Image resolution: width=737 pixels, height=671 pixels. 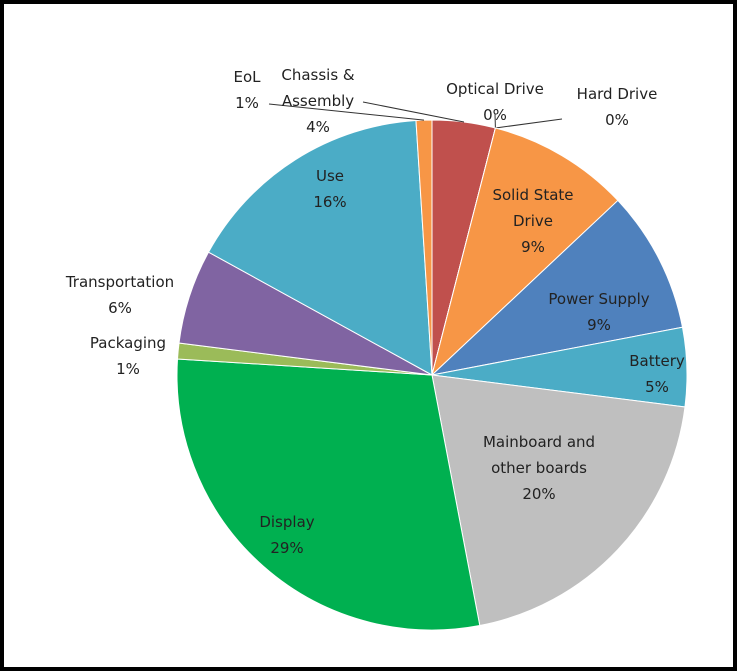 I want to click on label-name: Display, so click(x=287, y=522).